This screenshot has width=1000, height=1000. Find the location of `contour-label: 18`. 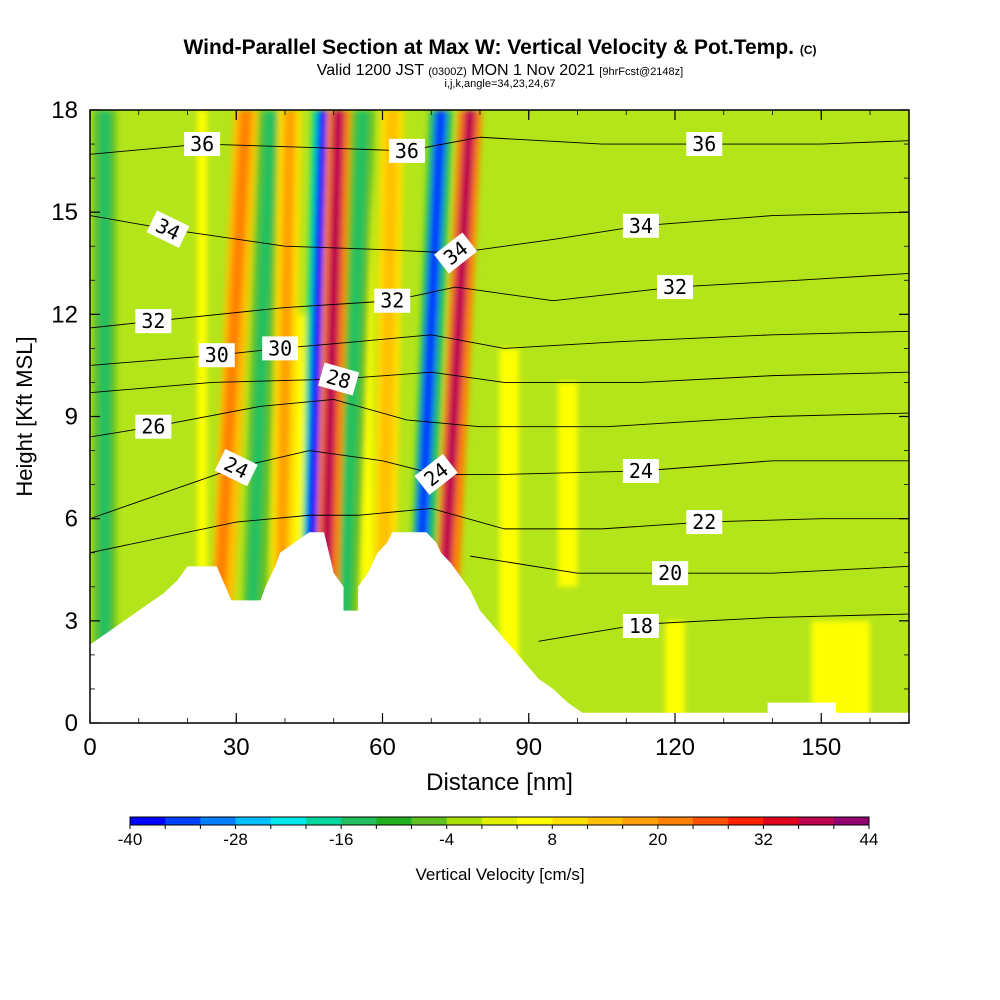

contour-label: 18 is located at coordinates (640, 625).